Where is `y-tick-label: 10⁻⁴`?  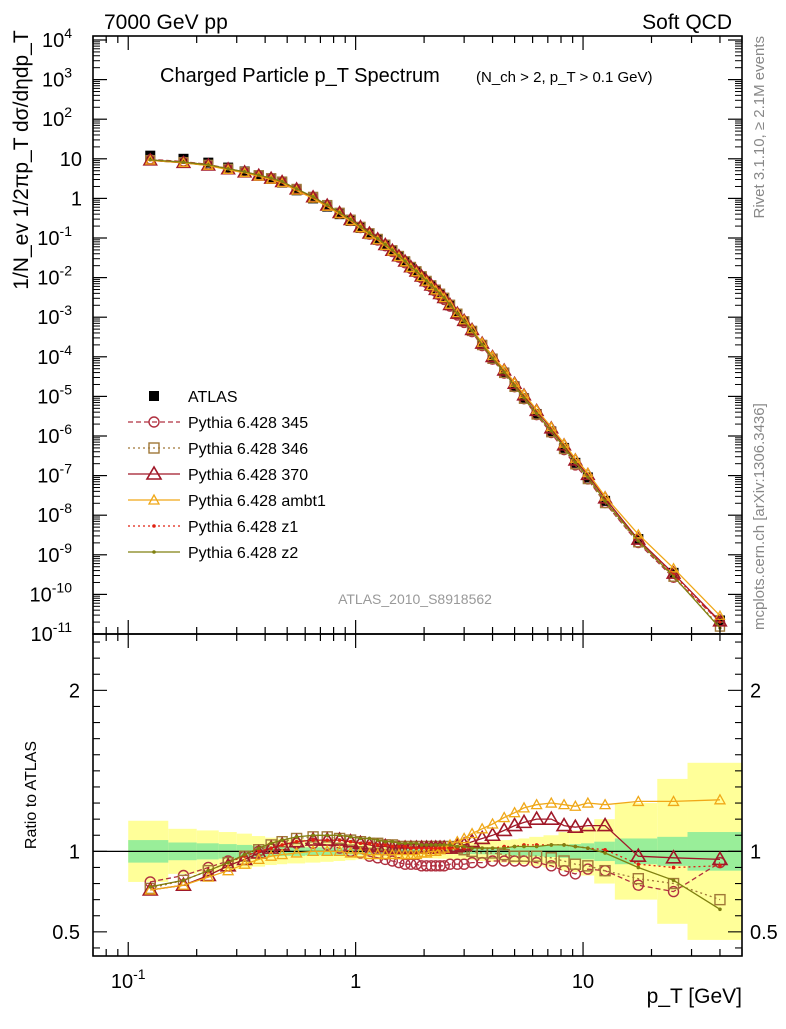 y-tick-label: 10⁻⁴ is located at coordinates (54, 355).